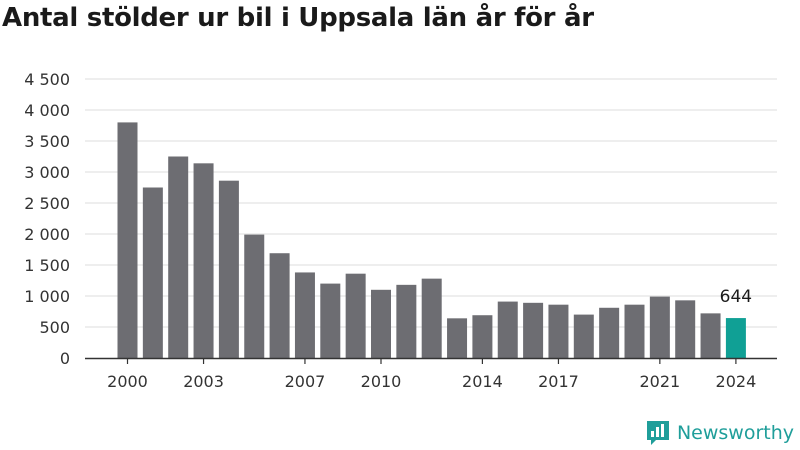 This screenshot has height=450, width=800. What do you see at coordinates (482, 381) in the screenshot?
I see `x-tick-label: 2014` at bounding box center [482, 381].